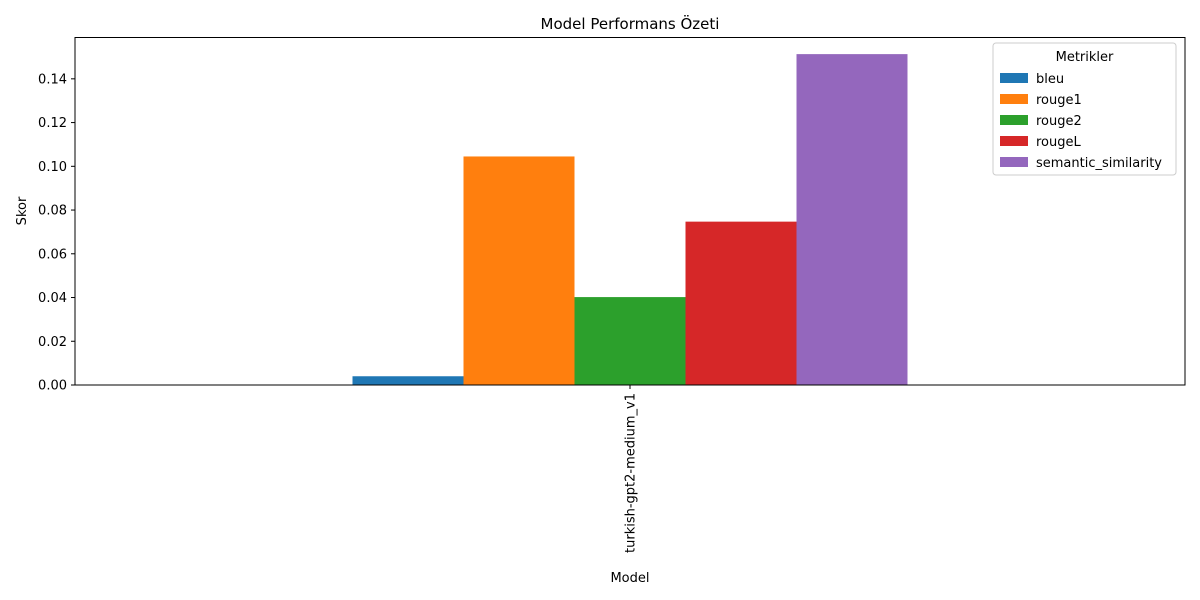 The height and width of the screenshot is (600, 1200). I want to click on y-tick-label: 0.04, so click(52, 298).